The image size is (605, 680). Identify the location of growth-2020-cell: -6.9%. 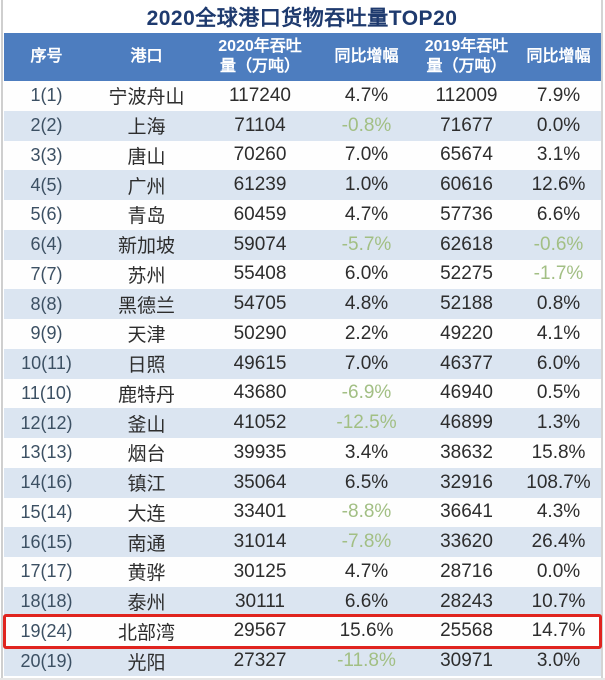
(366, 393).